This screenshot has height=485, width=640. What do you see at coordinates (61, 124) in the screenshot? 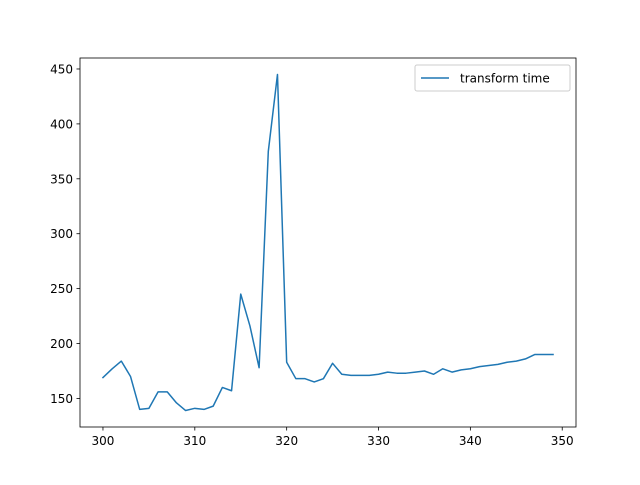
I see `y-tick-label: 400` at bounding box center [61, 124].